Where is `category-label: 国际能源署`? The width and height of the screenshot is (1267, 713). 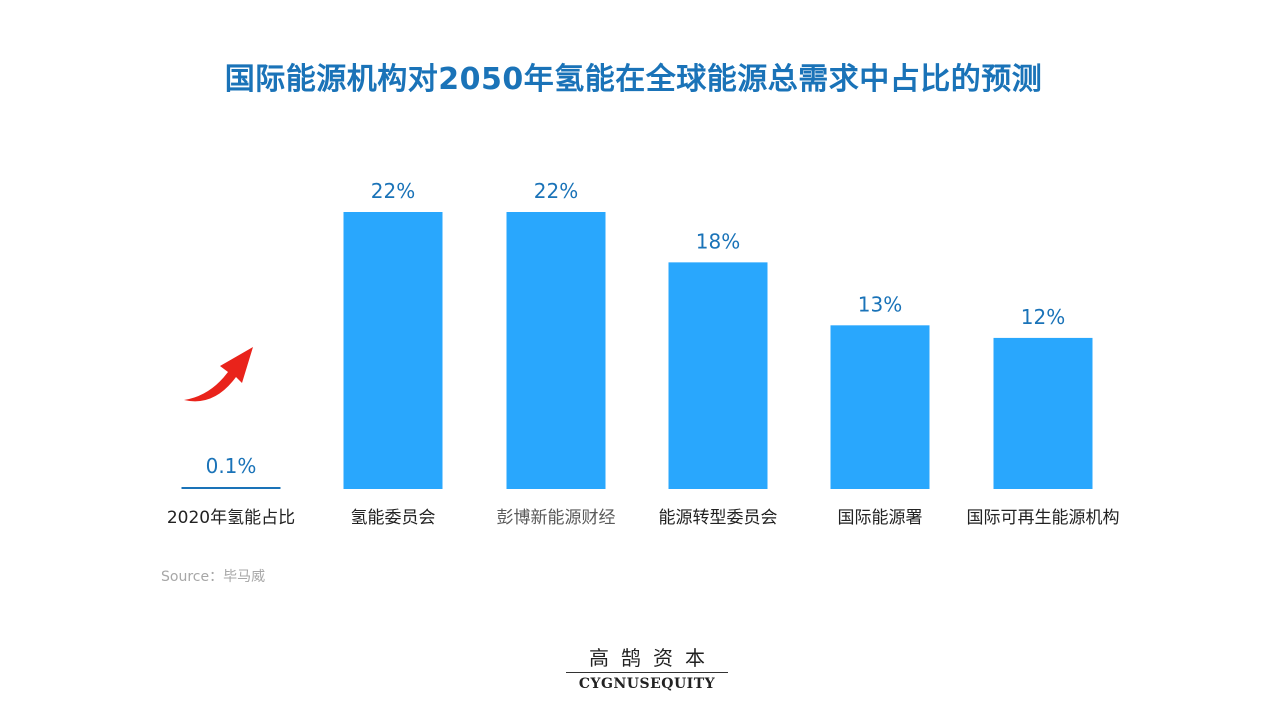
category-label: 国际能源署 is located at coordinates (880, 518).